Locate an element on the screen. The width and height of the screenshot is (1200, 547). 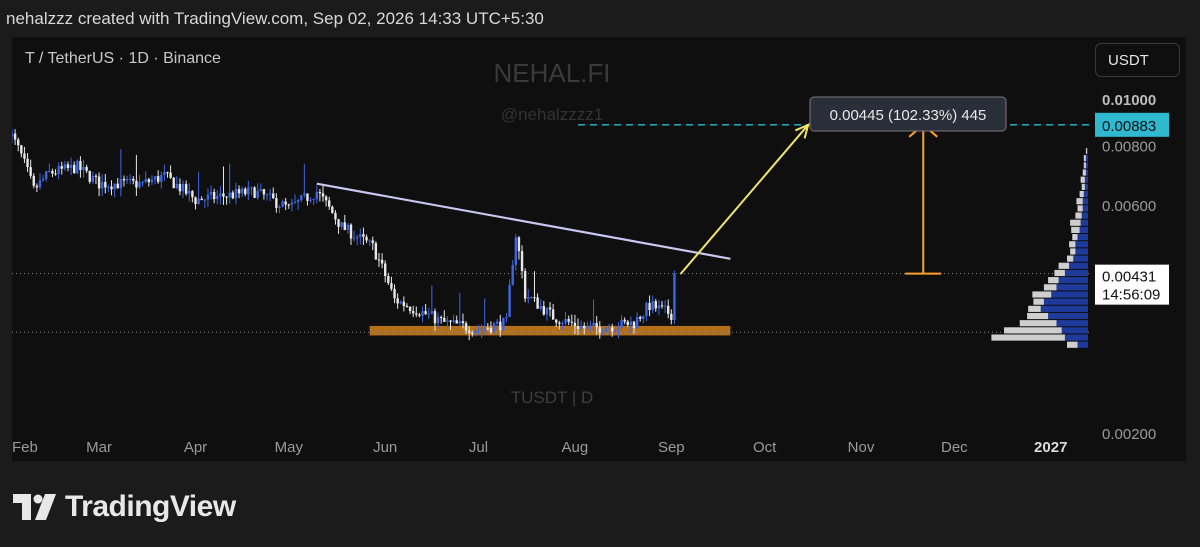
x-tick-label: Mar is located at coordinates (99, 447).